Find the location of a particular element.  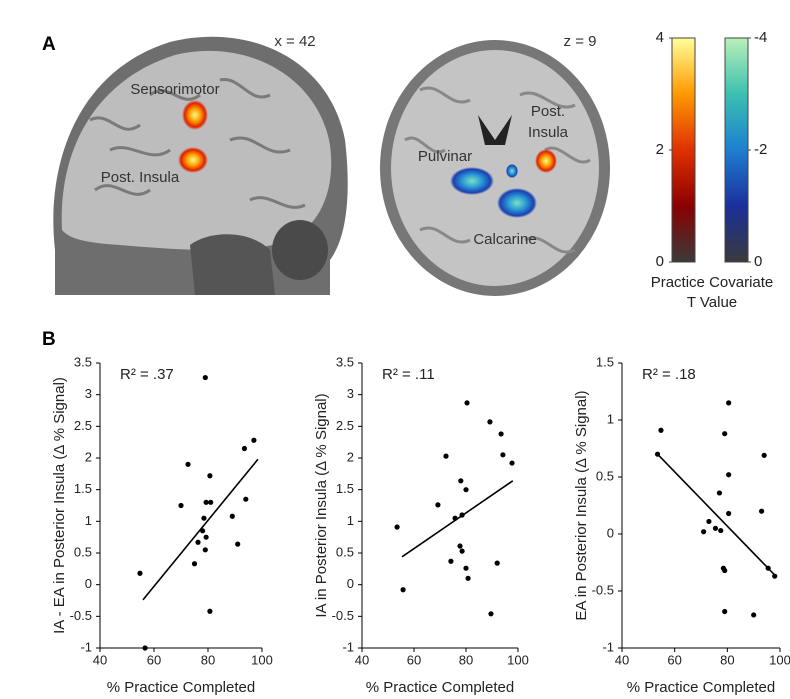

colorbar-label: T Value is located at coordinates (712, 302).